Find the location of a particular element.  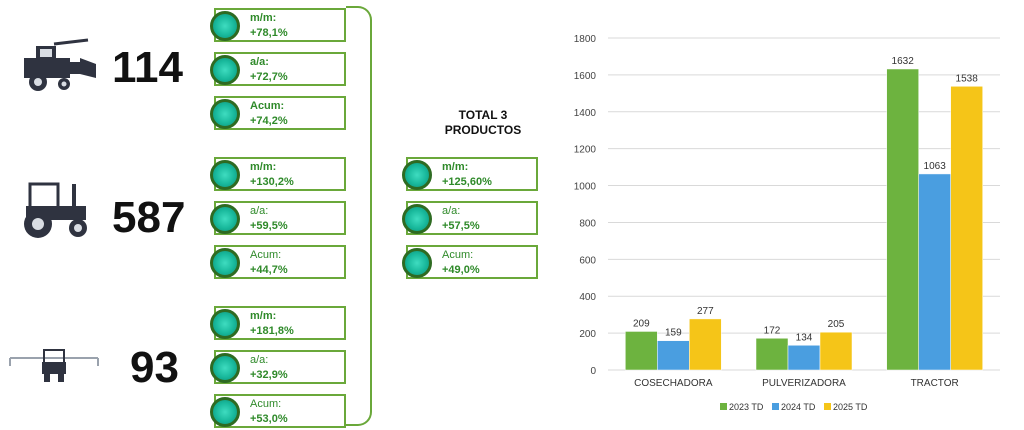

stat-value: +57,5% is located at coordinates (461, 226).